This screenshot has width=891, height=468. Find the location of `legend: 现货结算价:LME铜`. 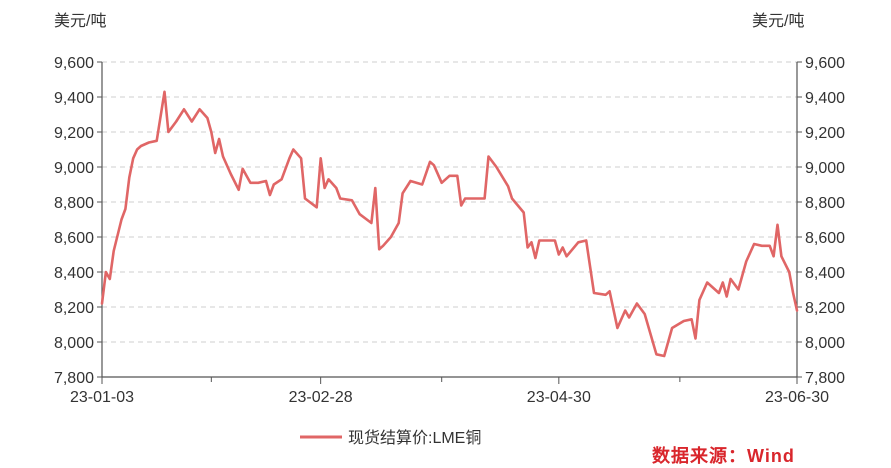

legend: 现货结算价:LME铜 is located at coordinates (390, 437).